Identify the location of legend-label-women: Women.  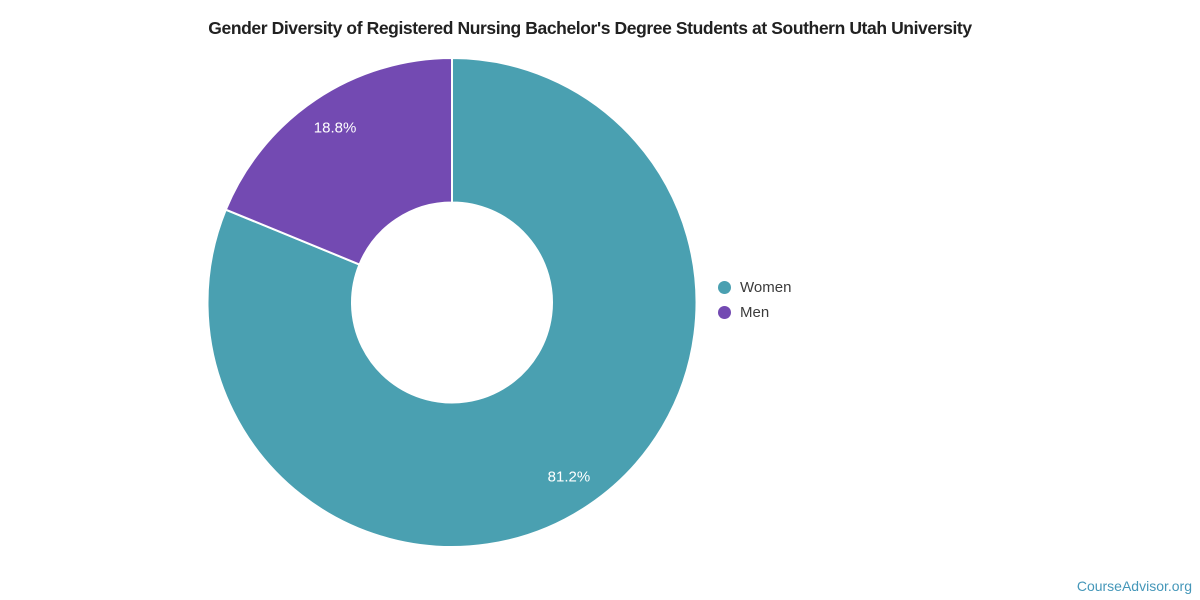
(766, 287).